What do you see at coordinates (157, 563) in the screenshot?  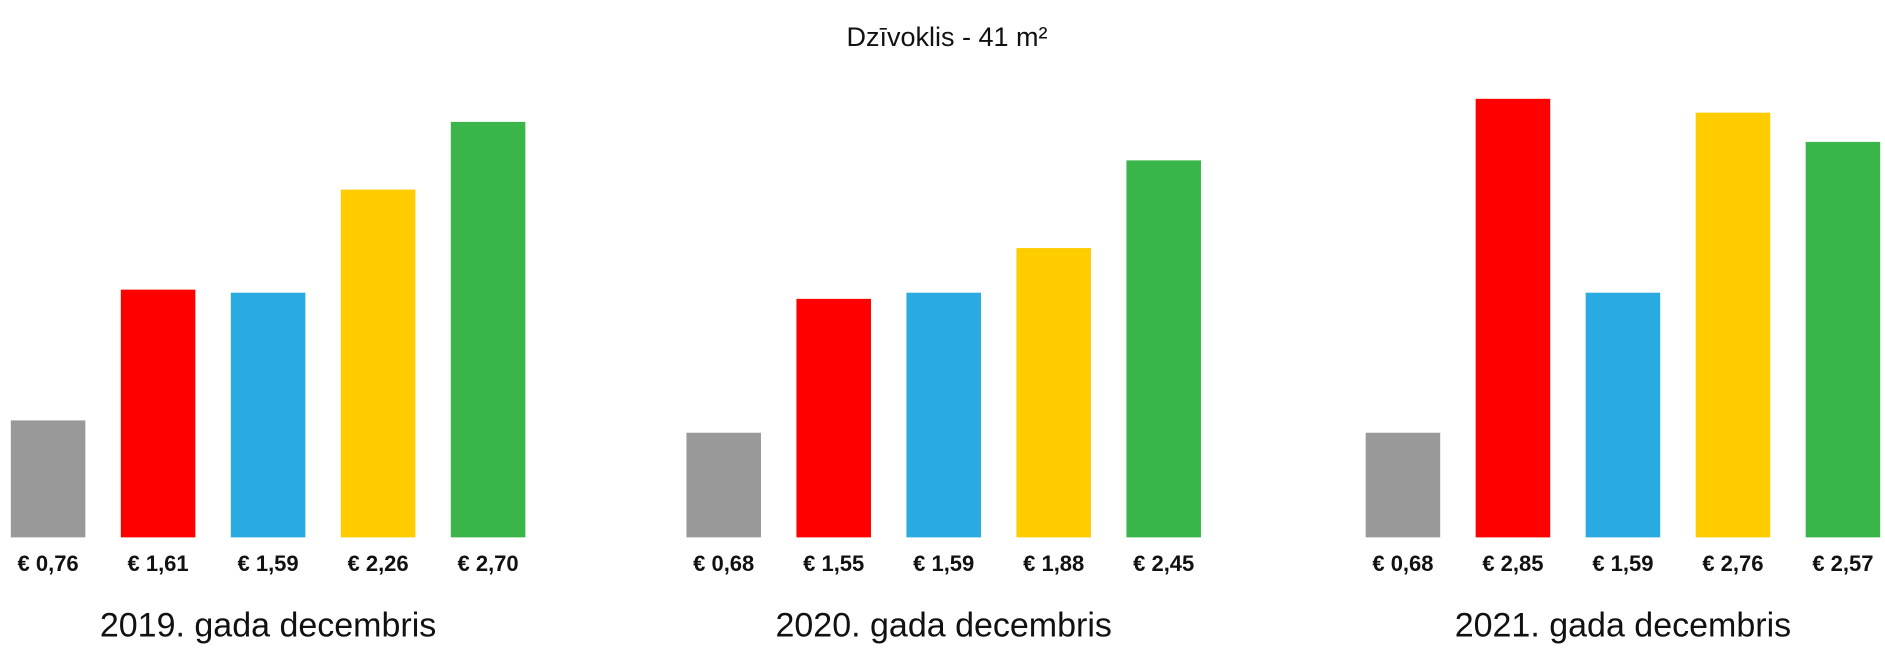 I see `value-label: € 1,61` at bounding box center [157, 563].